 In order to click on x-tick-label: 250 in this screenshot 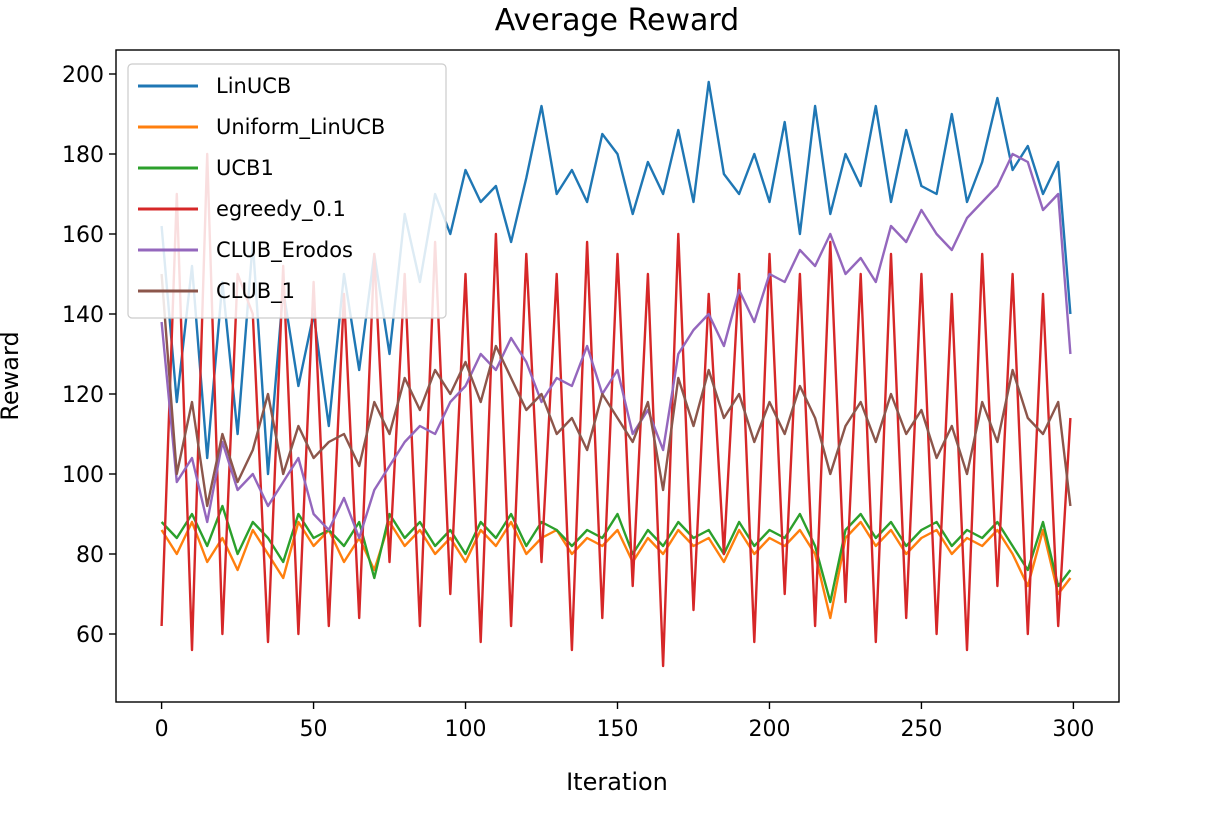, I will do `click(921, 729)`.